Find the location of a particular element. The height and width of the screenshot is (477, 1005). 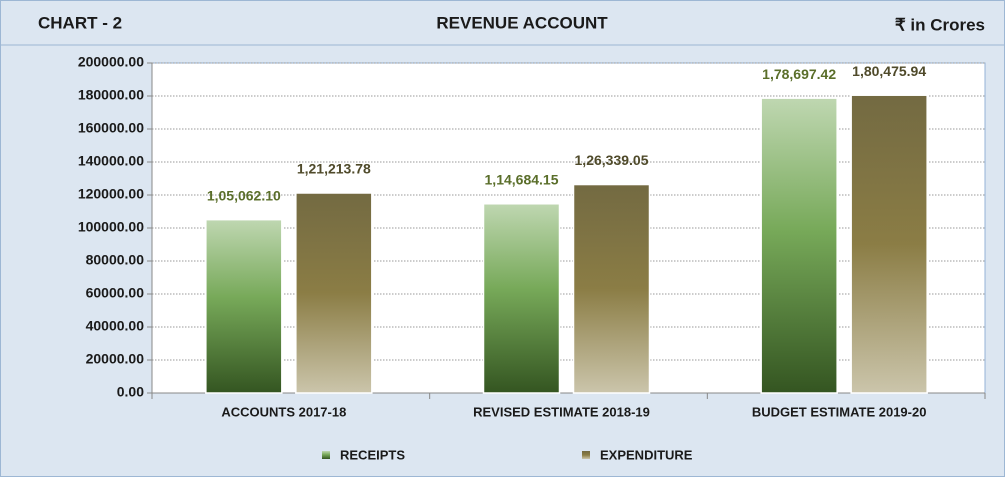

chart-title: REVENUE ACCOUNT is located at coordinates (522, 22).